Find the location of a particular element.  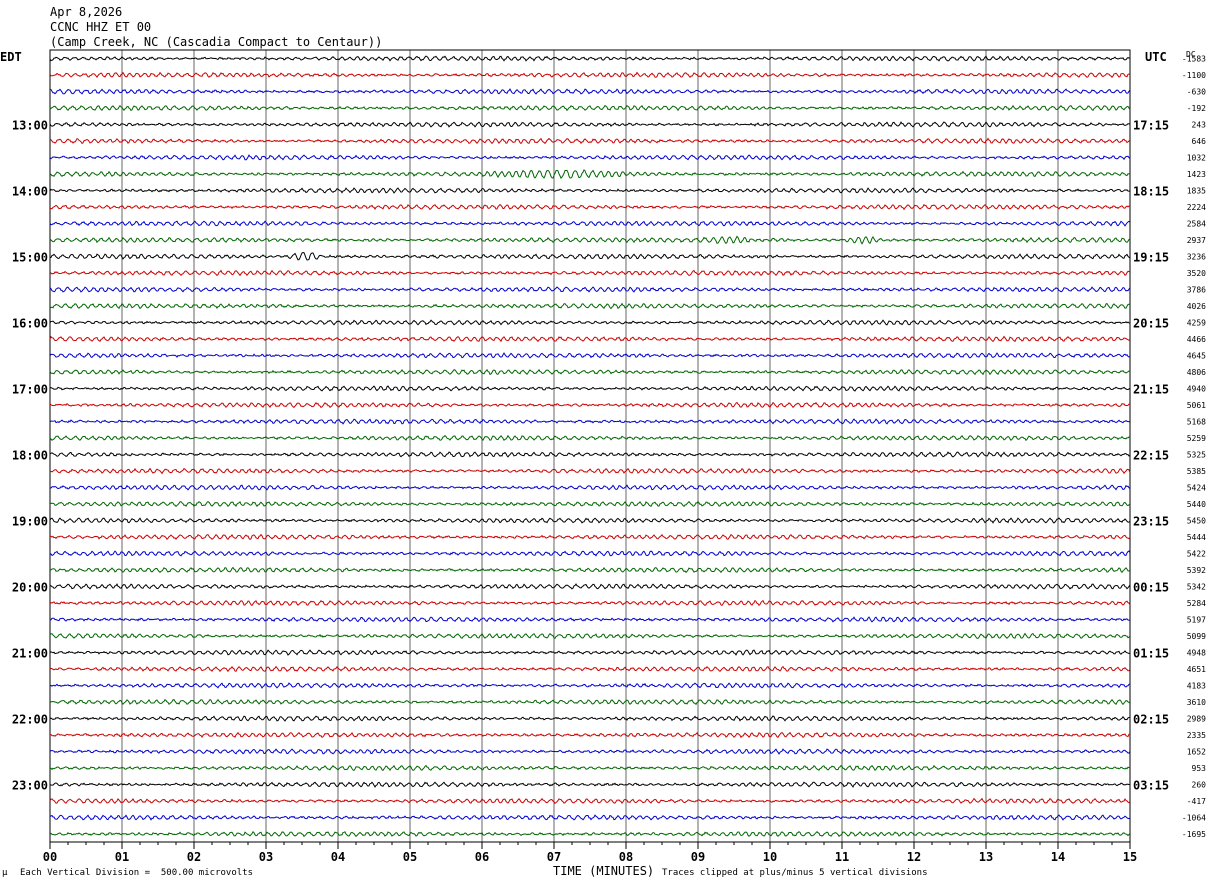

x-tick-label: 06 is located at coordinates (482, 857).